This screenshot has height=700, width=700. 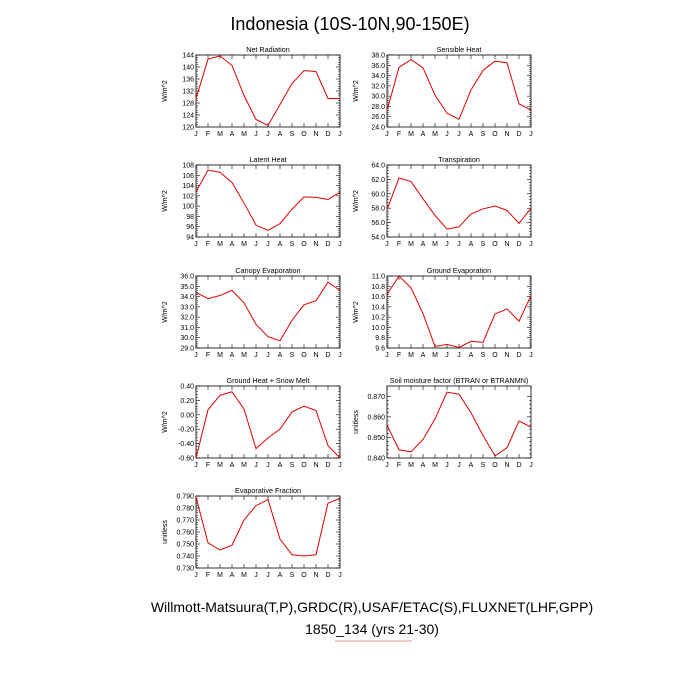 What do you see at coordinates (378, 277) in the screenshot?
I see `y-tick-label: 11.0` at bounding box center [378, 277].